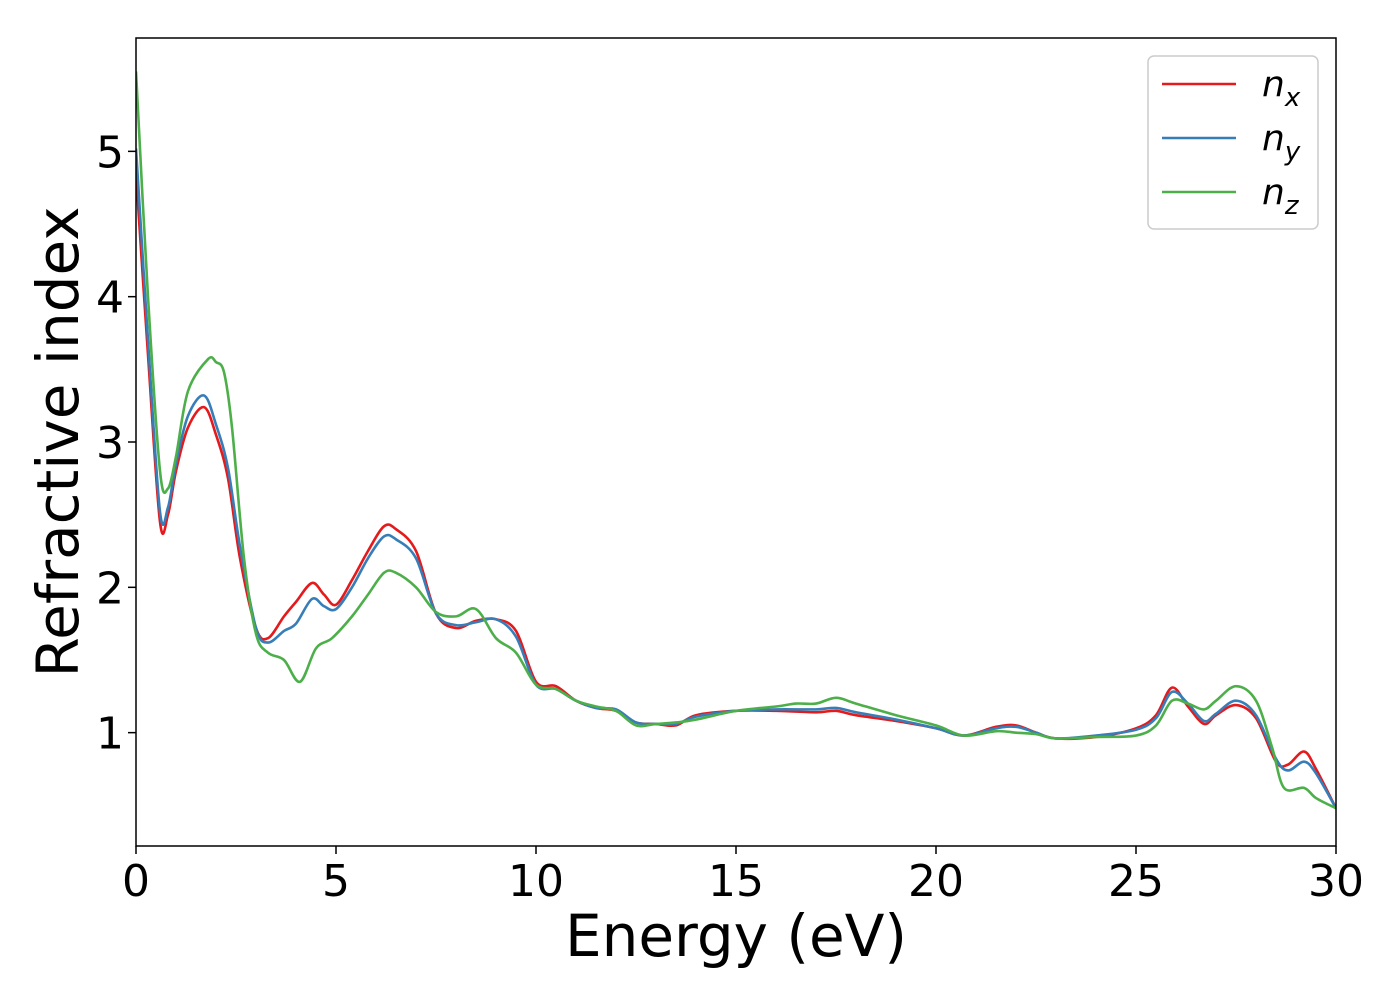 Image resolution: width=1400 pixels, height=1000 pixels. I want to click on x-tick-label: 25, so click(1136, 881).